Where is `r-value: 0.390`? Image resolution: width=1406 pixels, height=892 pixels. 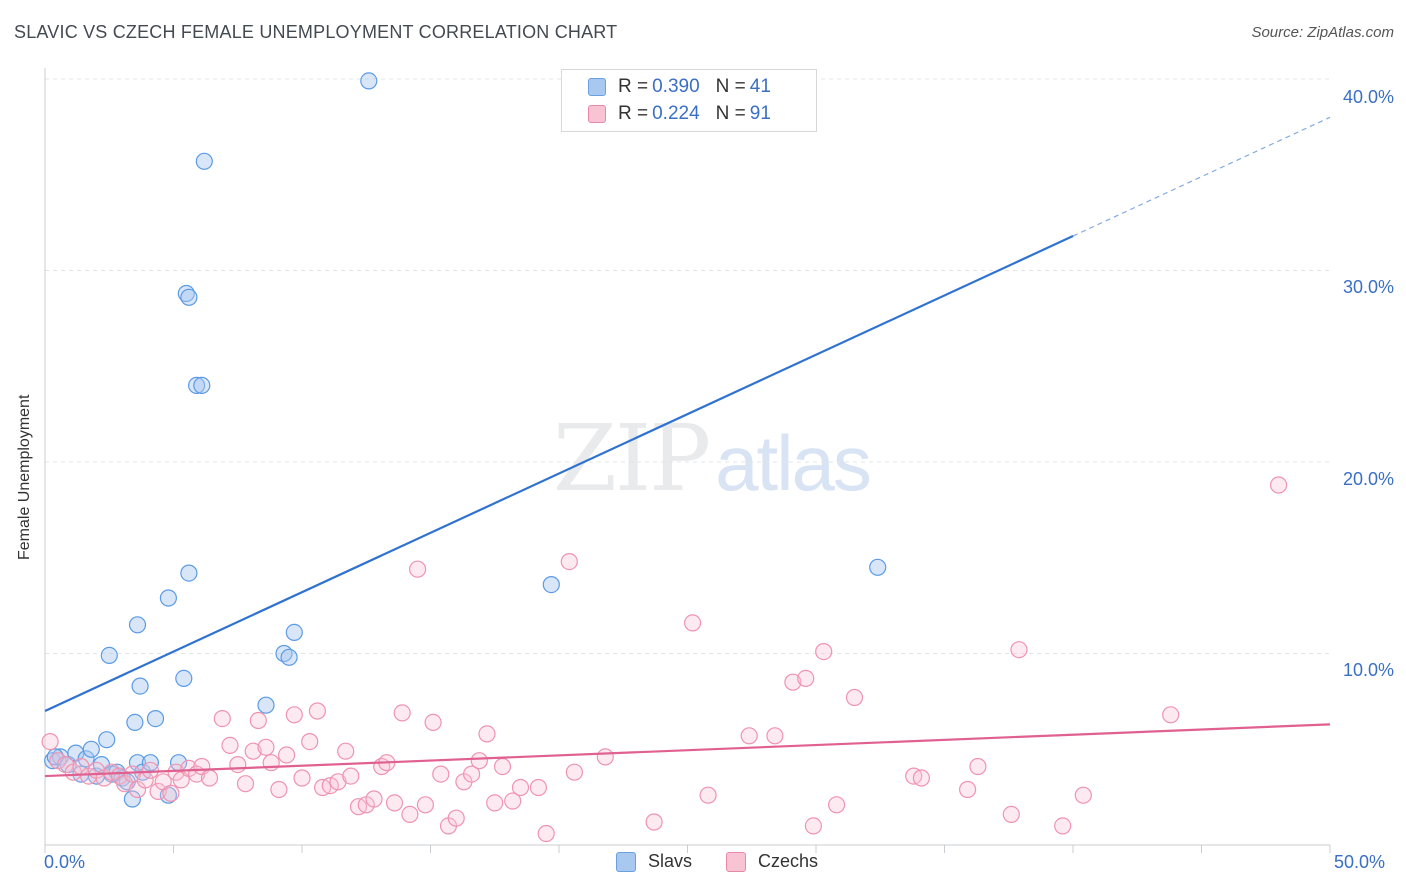
r-value: 0.390 is located at coordinates (676, 86).